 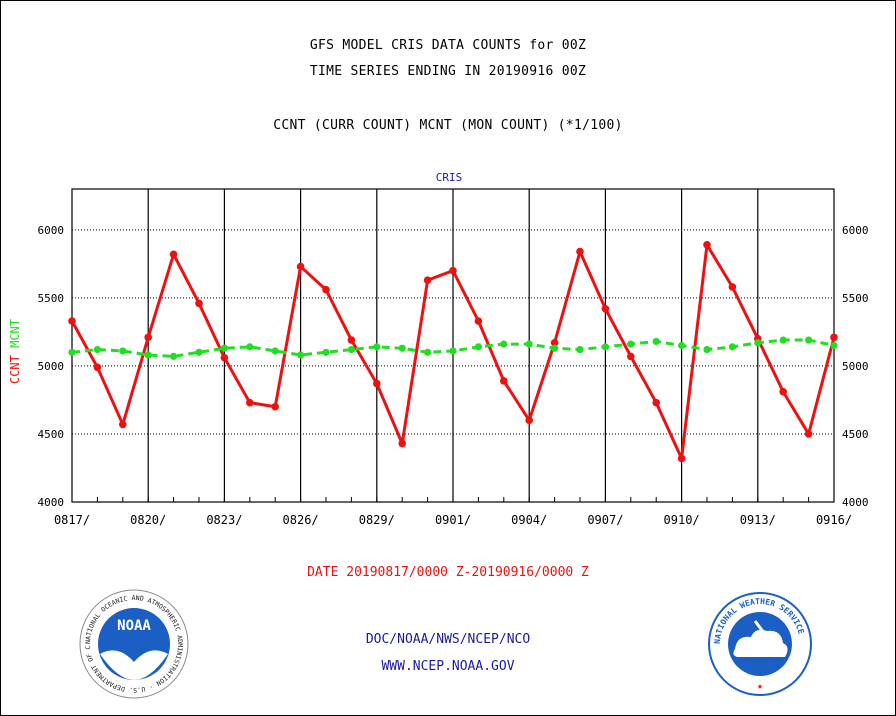 I want to click on nws-cloud, so click(x=760, y=643).